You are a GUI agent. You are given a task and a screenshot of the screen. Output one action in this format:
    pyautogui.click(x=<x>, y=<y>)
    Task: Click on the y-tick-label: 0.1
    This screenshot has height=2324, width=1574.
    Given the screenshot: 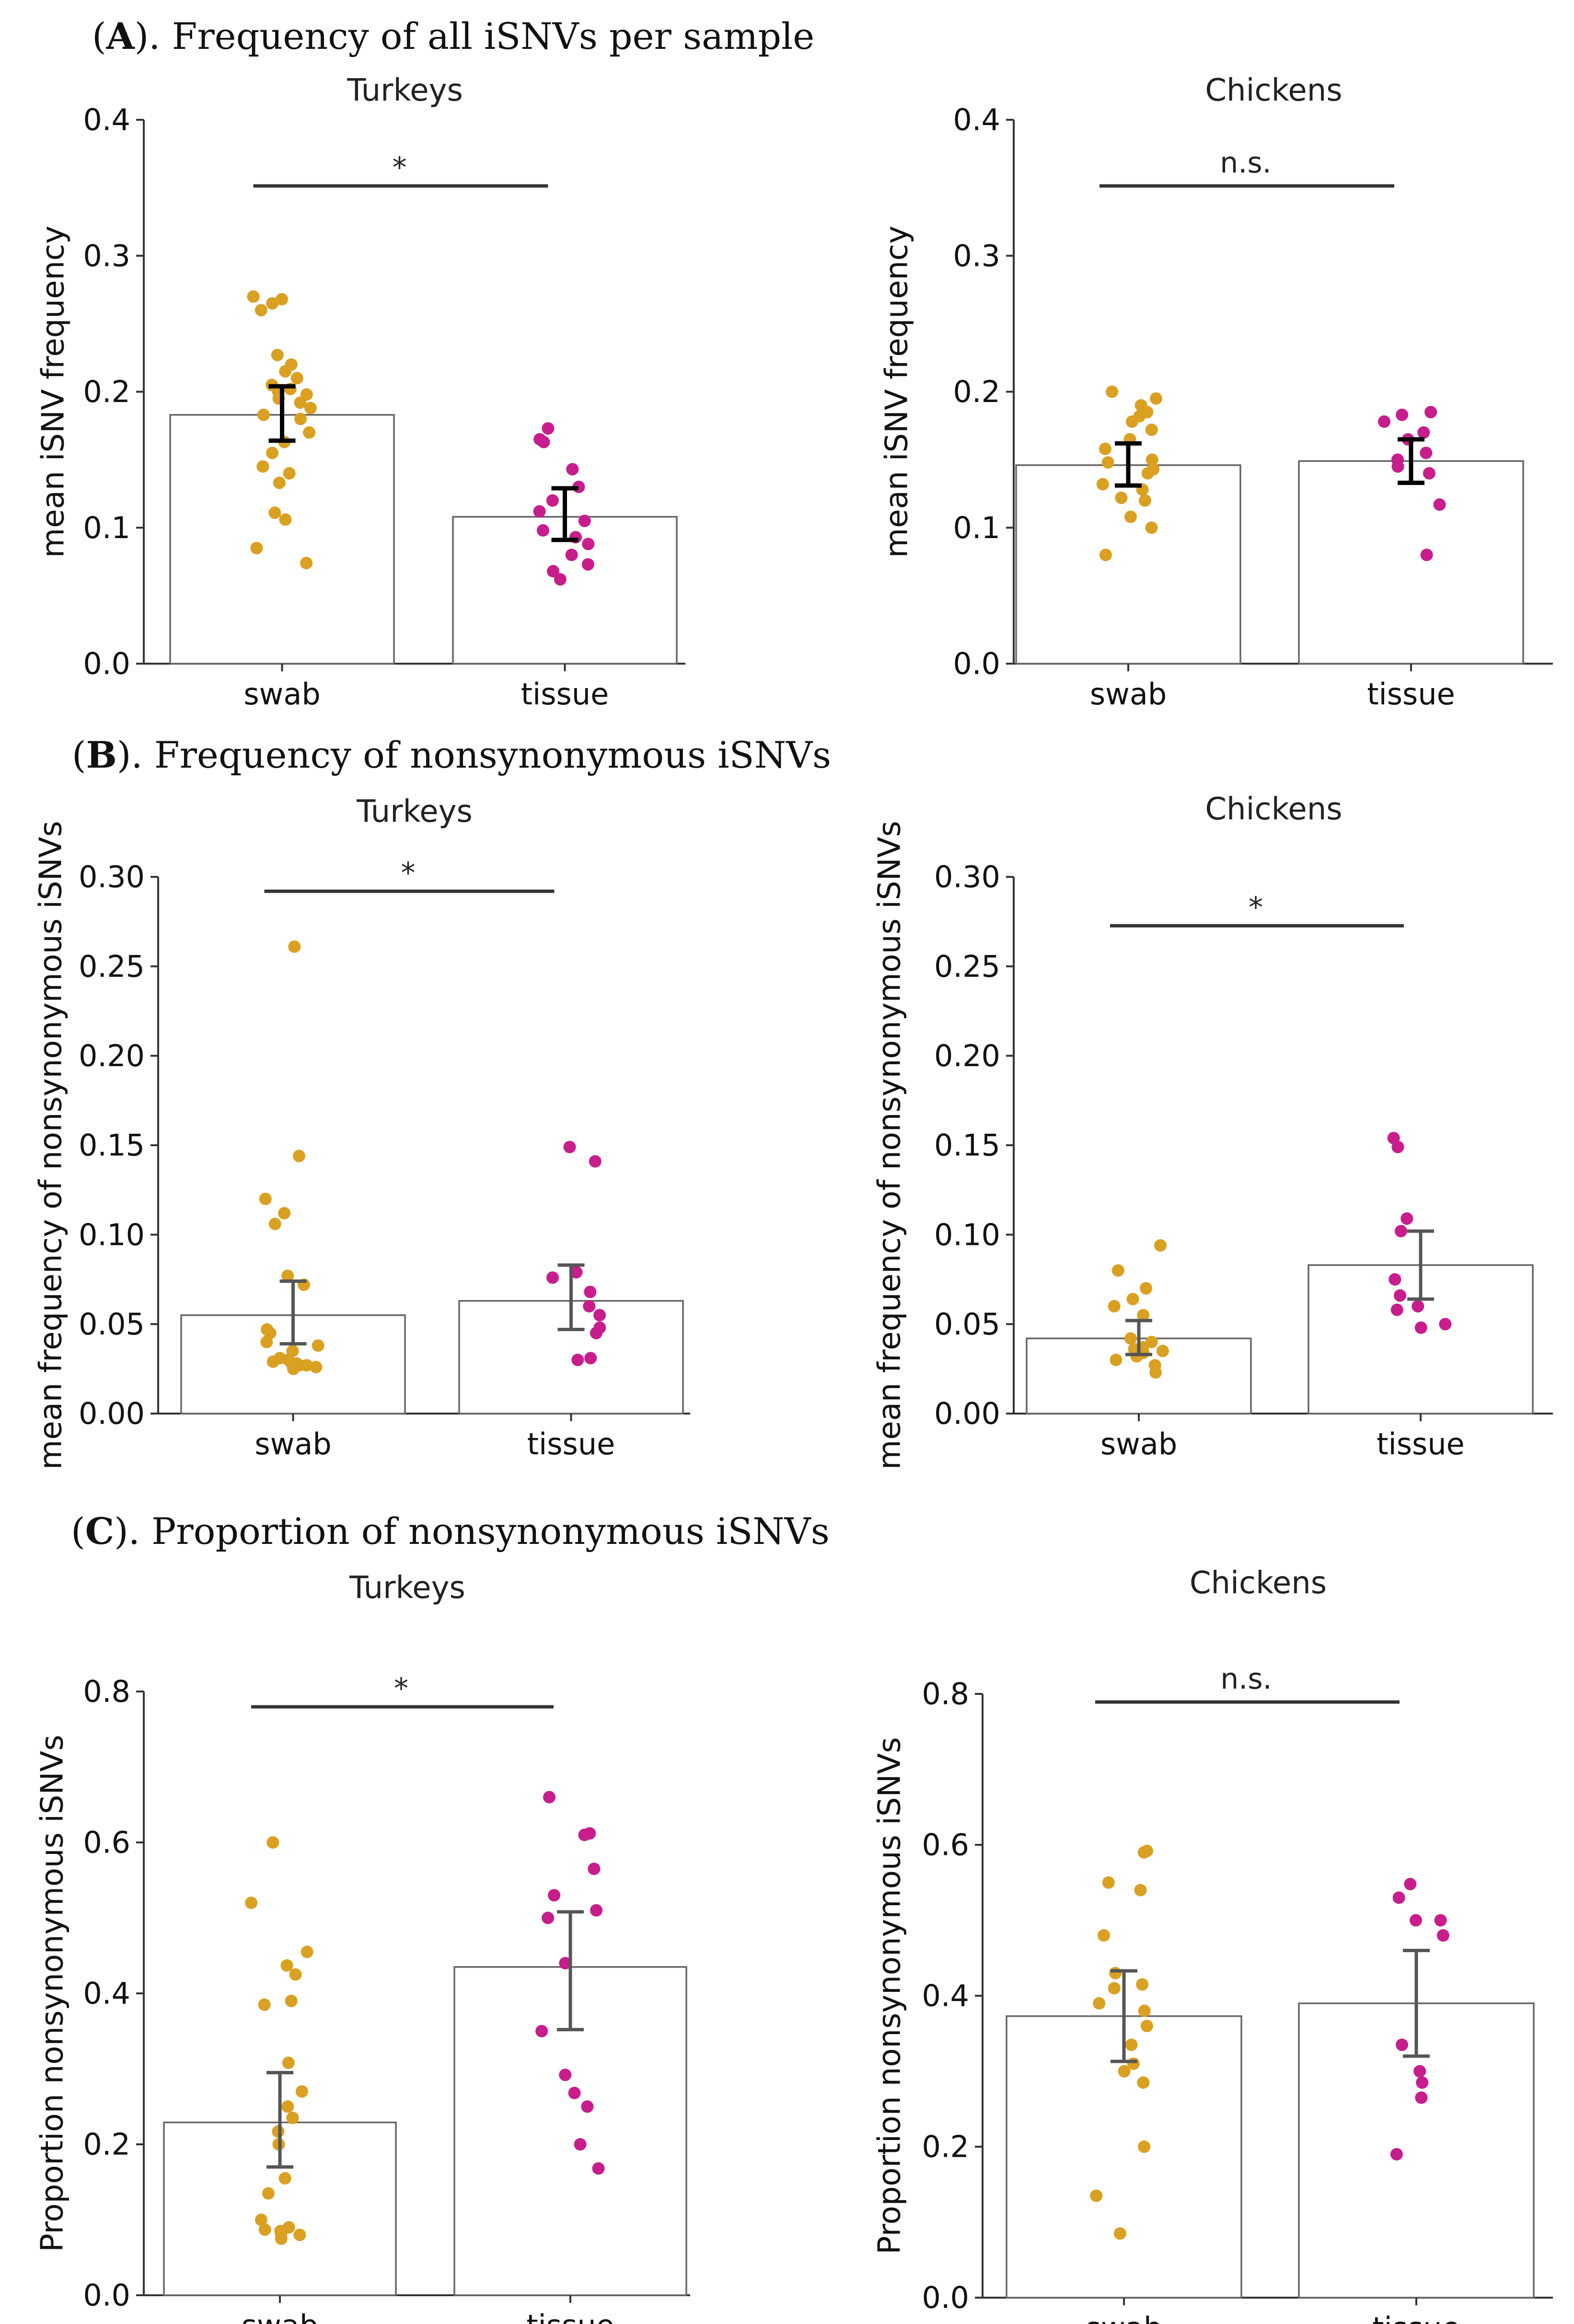 What is the action you would take?
    pyautogui.click(x=106, y=527)
    